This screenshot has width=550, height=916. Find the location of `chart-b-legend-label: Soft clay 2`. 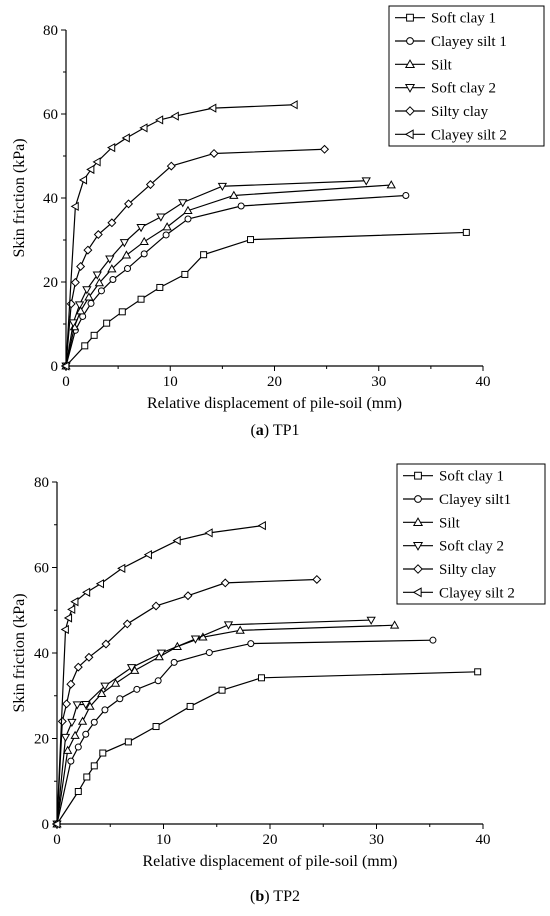

chart-b-legend-label: Soft clay 2 is located at coordinates (471, 547).